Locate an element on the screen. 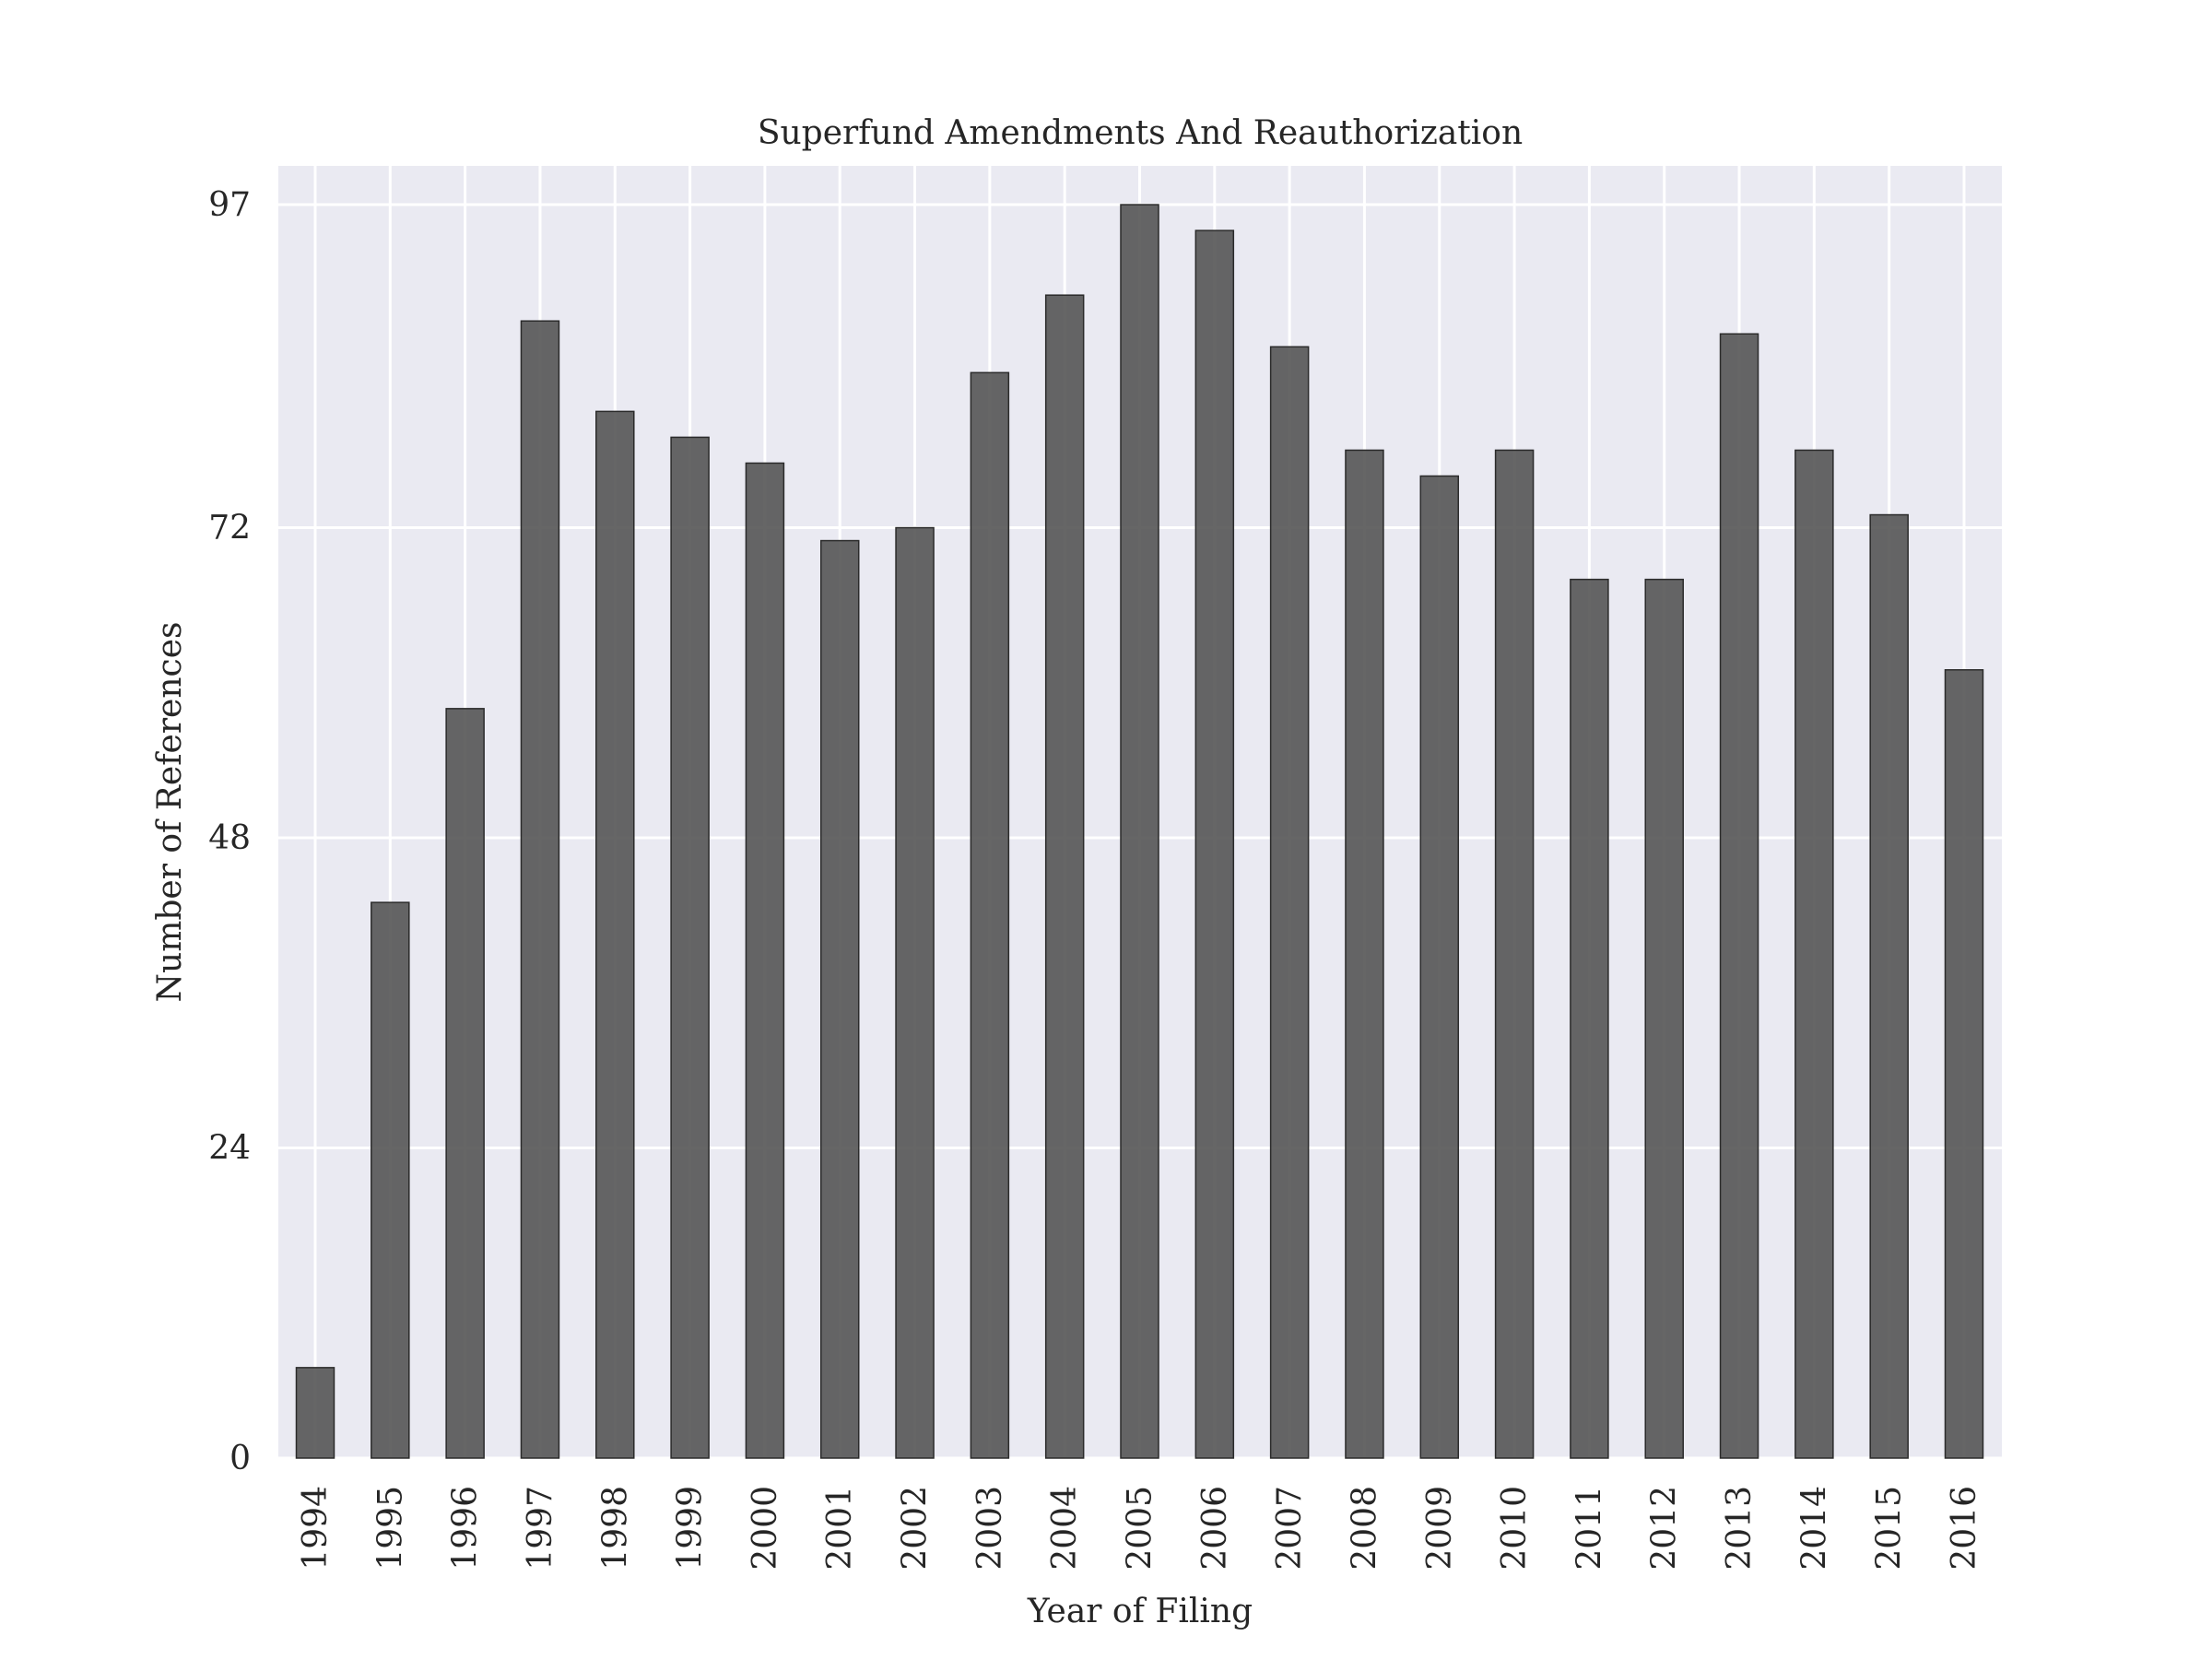  x-tick-label: 2013 is located at coordinates (1740, 1528).